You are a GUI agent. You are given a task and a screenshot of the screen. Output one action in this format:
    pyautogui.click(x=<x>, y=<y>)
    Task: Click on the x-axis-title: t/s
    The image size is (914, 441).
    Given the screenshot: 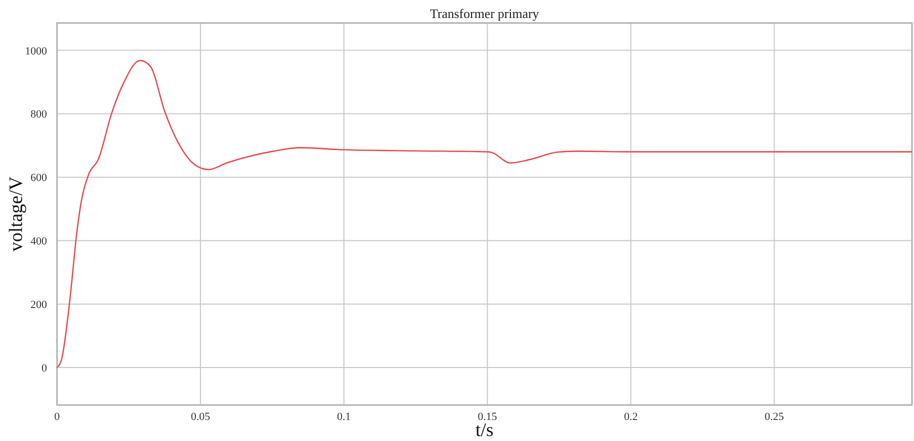 What is the action you would take?
    pyautogui.click(x=485, y=430)
    